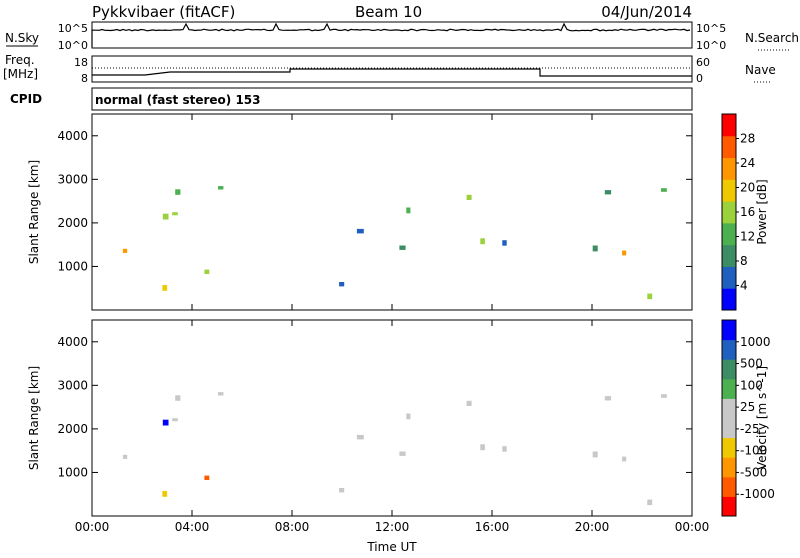  Describe the element at coordinates (34, 418) in the screenshot. I see `velocity-ylabel: Slant Range [km]` at that location.